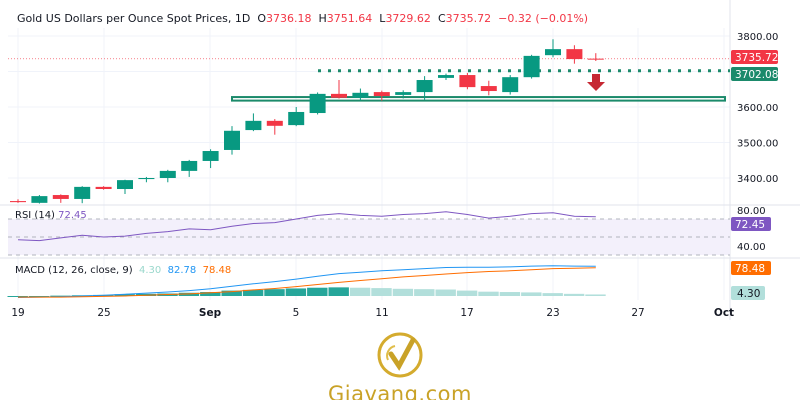  What do you see at coordinates (74, 270) in the screenshot?
I see `macd-label: MACD (12, 26, close, 9)` at bounding box center [74, 270].